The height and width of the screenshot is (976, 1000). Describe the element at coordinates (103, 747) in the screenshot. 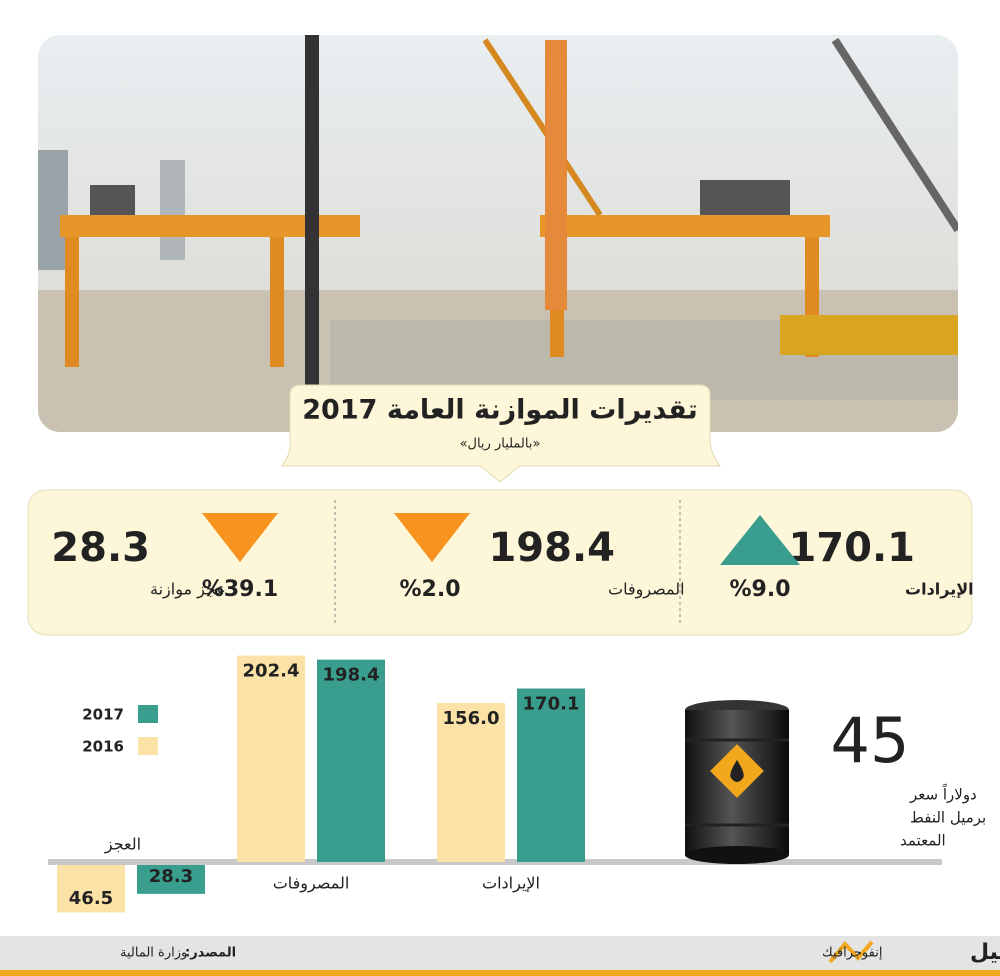

I see `legend-label: 2016` at that location.